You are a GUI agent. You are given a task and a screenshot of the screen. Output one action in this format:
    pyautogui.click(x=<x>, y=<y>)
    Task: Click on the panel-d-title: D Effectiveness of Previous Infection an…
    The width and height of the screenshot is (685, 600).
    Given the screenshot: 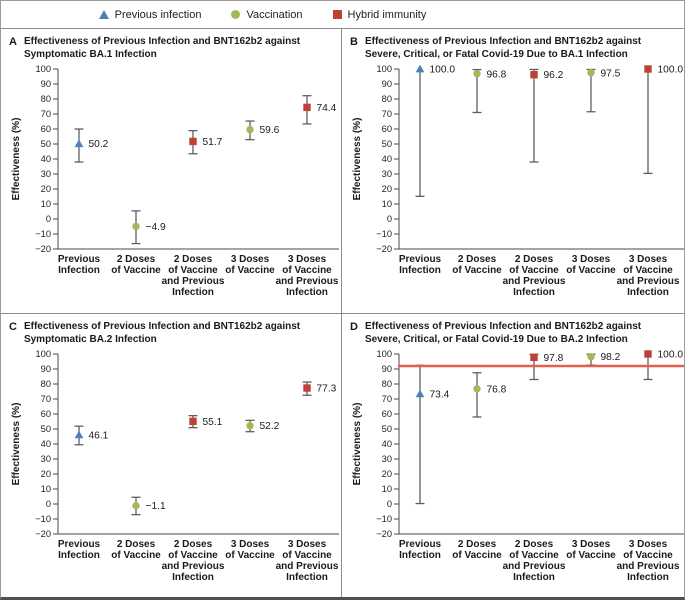 What is the action you would take?
    pyautogui.click(x=517, y=333)
    